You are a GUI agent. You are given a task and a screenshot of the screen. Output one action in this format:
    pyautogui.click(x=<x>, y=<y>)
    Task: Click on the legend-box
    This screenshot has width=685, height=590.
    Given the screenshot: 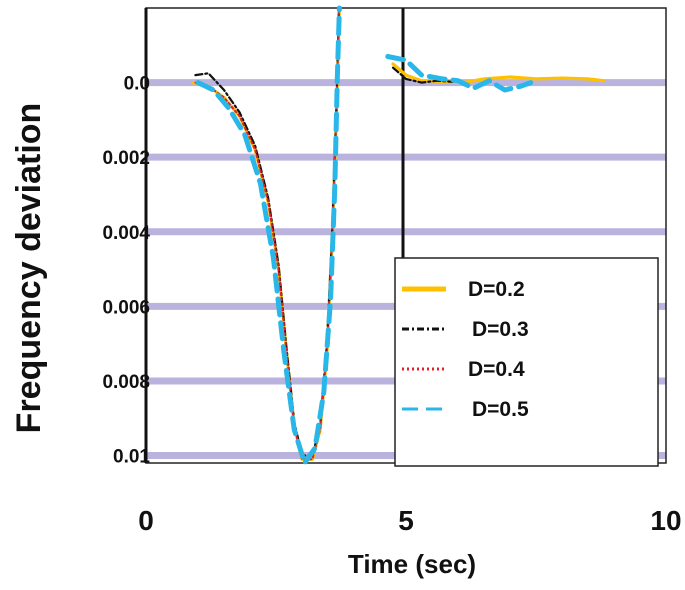 What is the action you would take?
    pyautogui.click(x=526, y=362)
    